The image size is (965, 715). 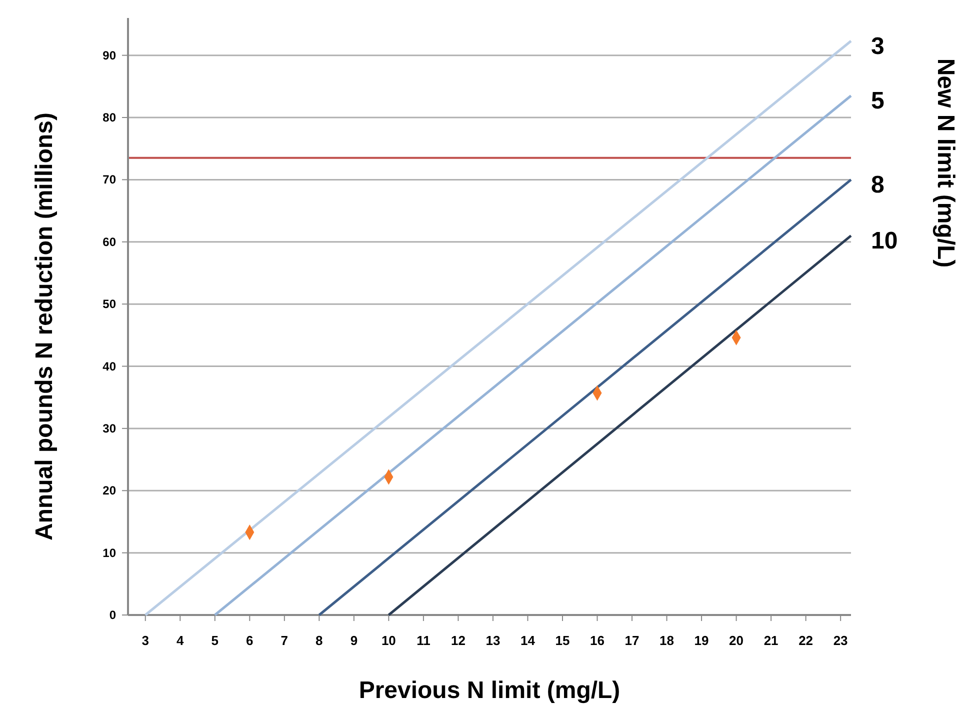 I want to click on y-tick-label: 60, so click(x=109, y=241).